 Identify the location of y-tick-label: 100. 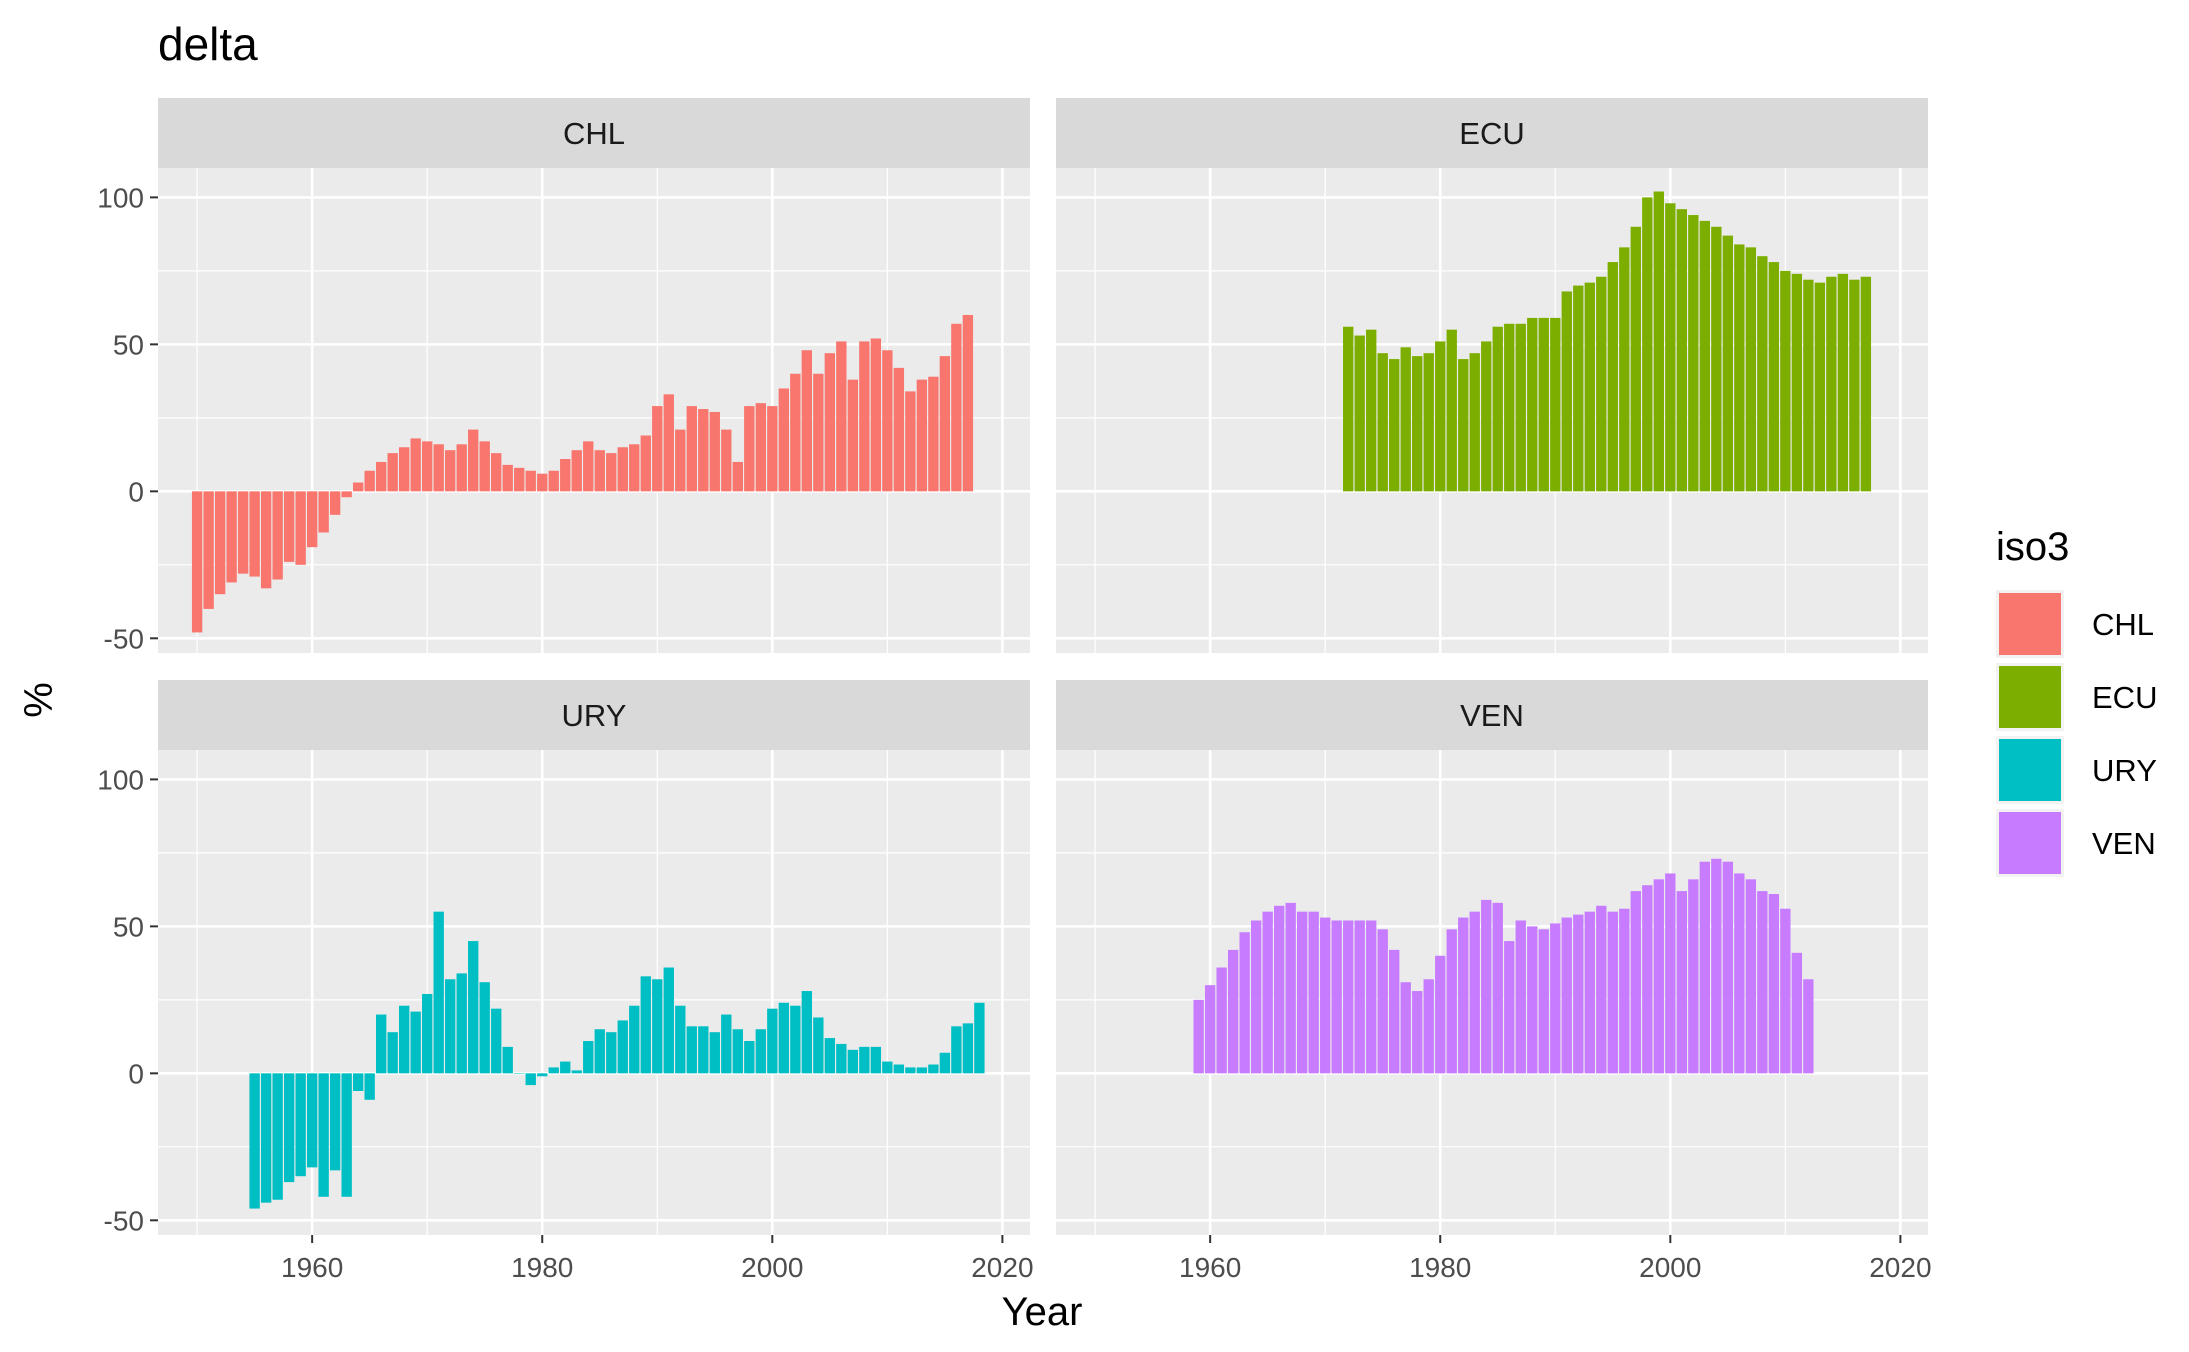
(120, 779).